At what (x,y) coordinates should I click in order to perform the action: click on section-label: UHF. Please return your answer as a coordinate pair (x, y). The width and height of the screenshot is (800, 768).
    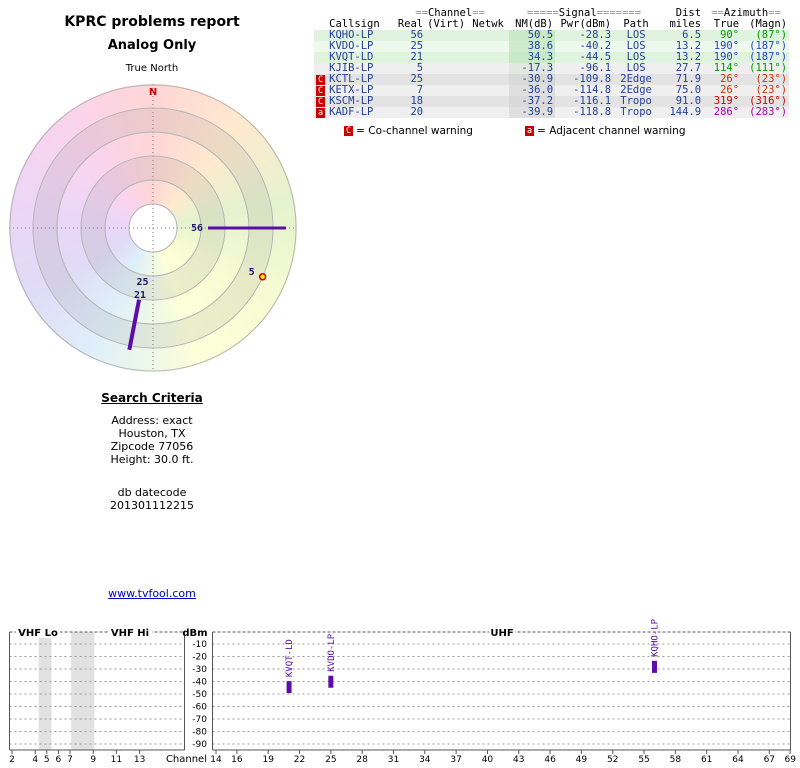
    Looking at the image, I should click on (501, 633).